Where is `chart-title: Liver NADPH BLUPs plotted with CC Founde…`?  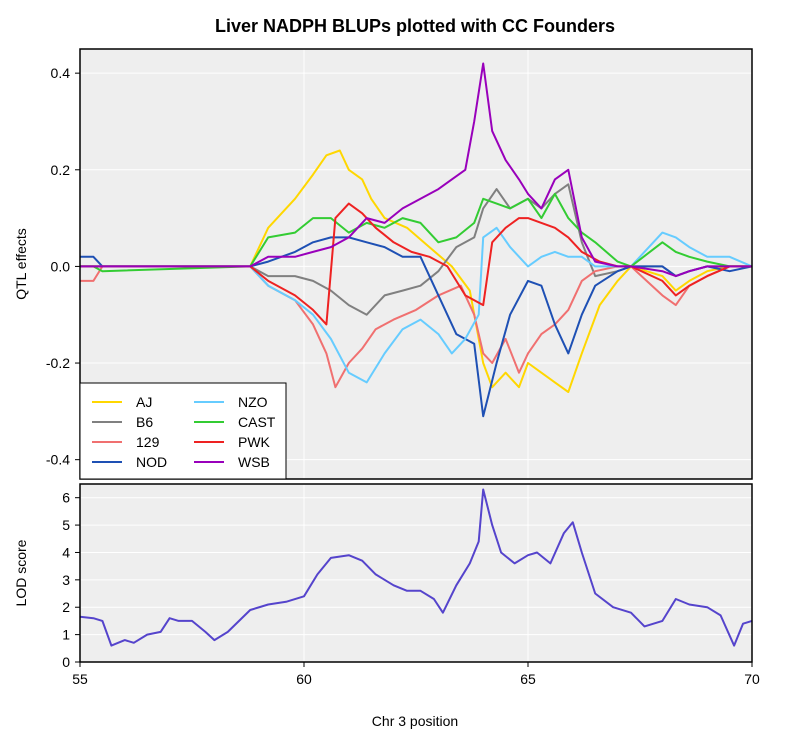
chart-title: Liver NADPH BLUPs plotted with CC Founde… is located at coordinates (415, 26).